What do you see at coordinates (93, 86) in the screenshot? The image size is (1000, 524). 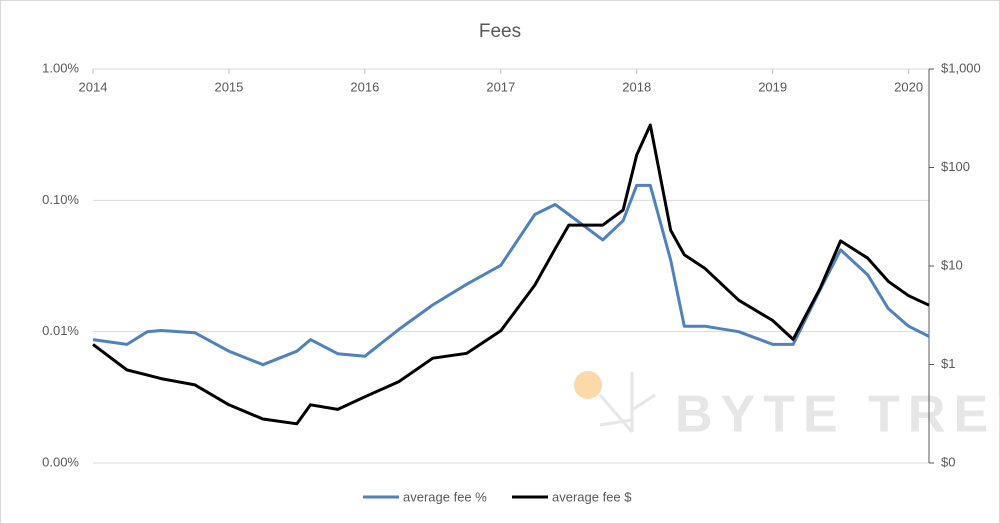 I see `x-tick-label: 2014` at bounding box center [93, 86].